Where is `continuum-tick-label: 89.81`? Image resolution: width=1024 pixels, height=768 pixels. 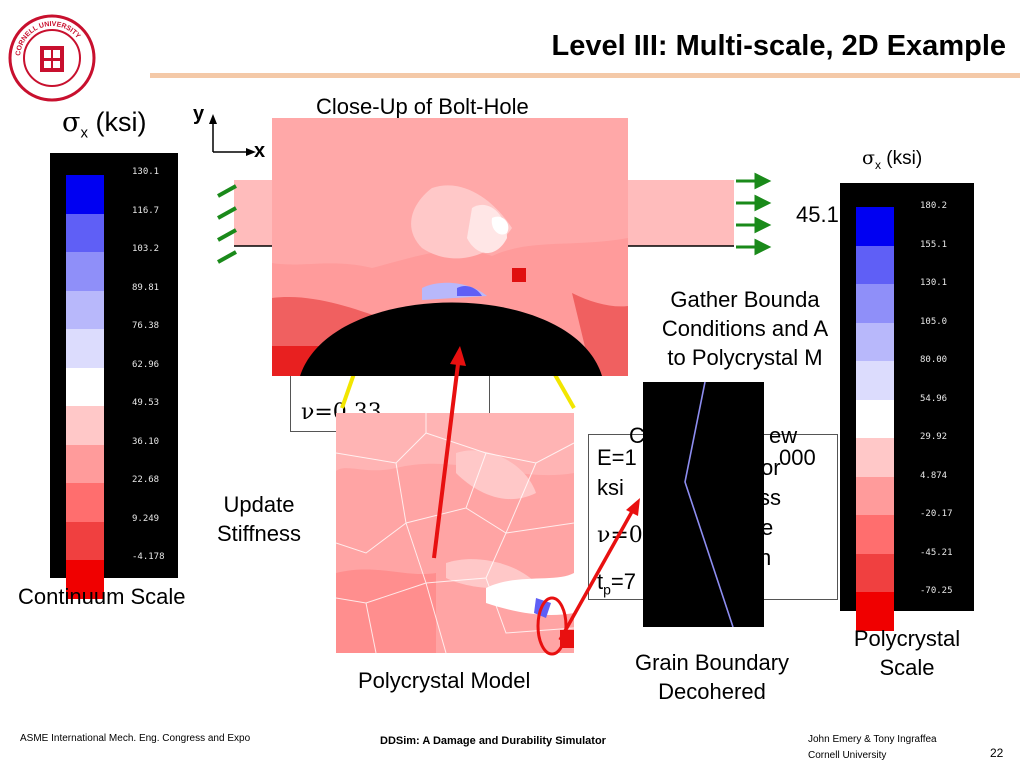
continuum-tick-label: 89.81 is located at coordinates (146, 287).